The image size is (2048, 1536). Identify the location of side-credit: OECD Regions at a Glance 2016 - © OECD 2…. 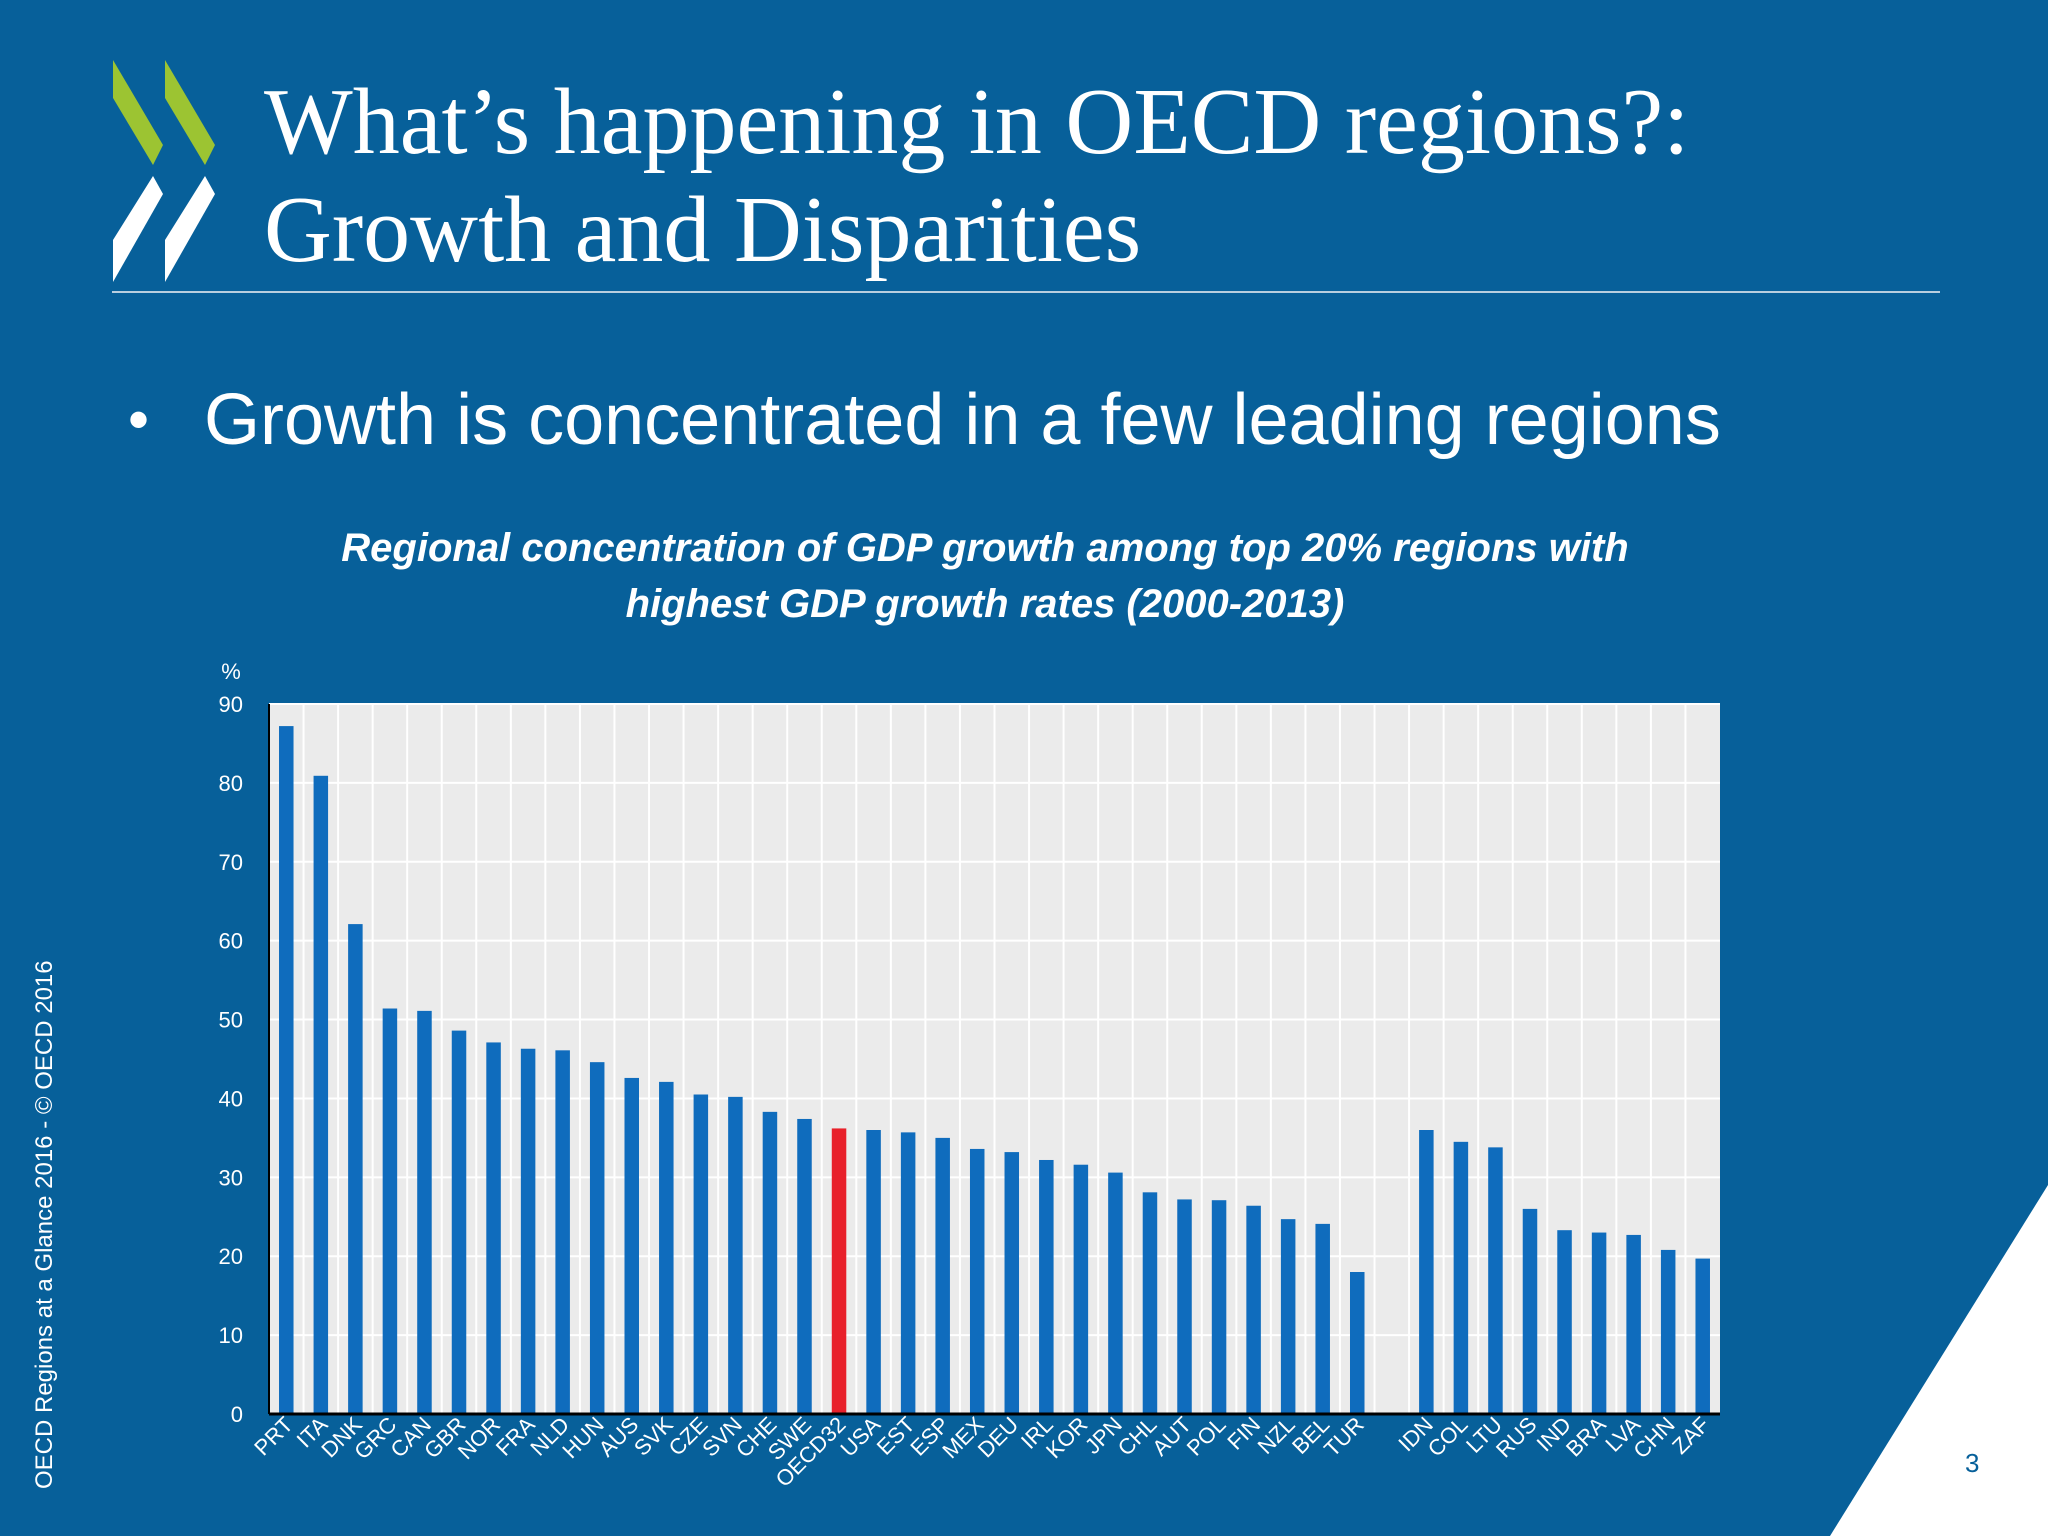
(44, 1224).